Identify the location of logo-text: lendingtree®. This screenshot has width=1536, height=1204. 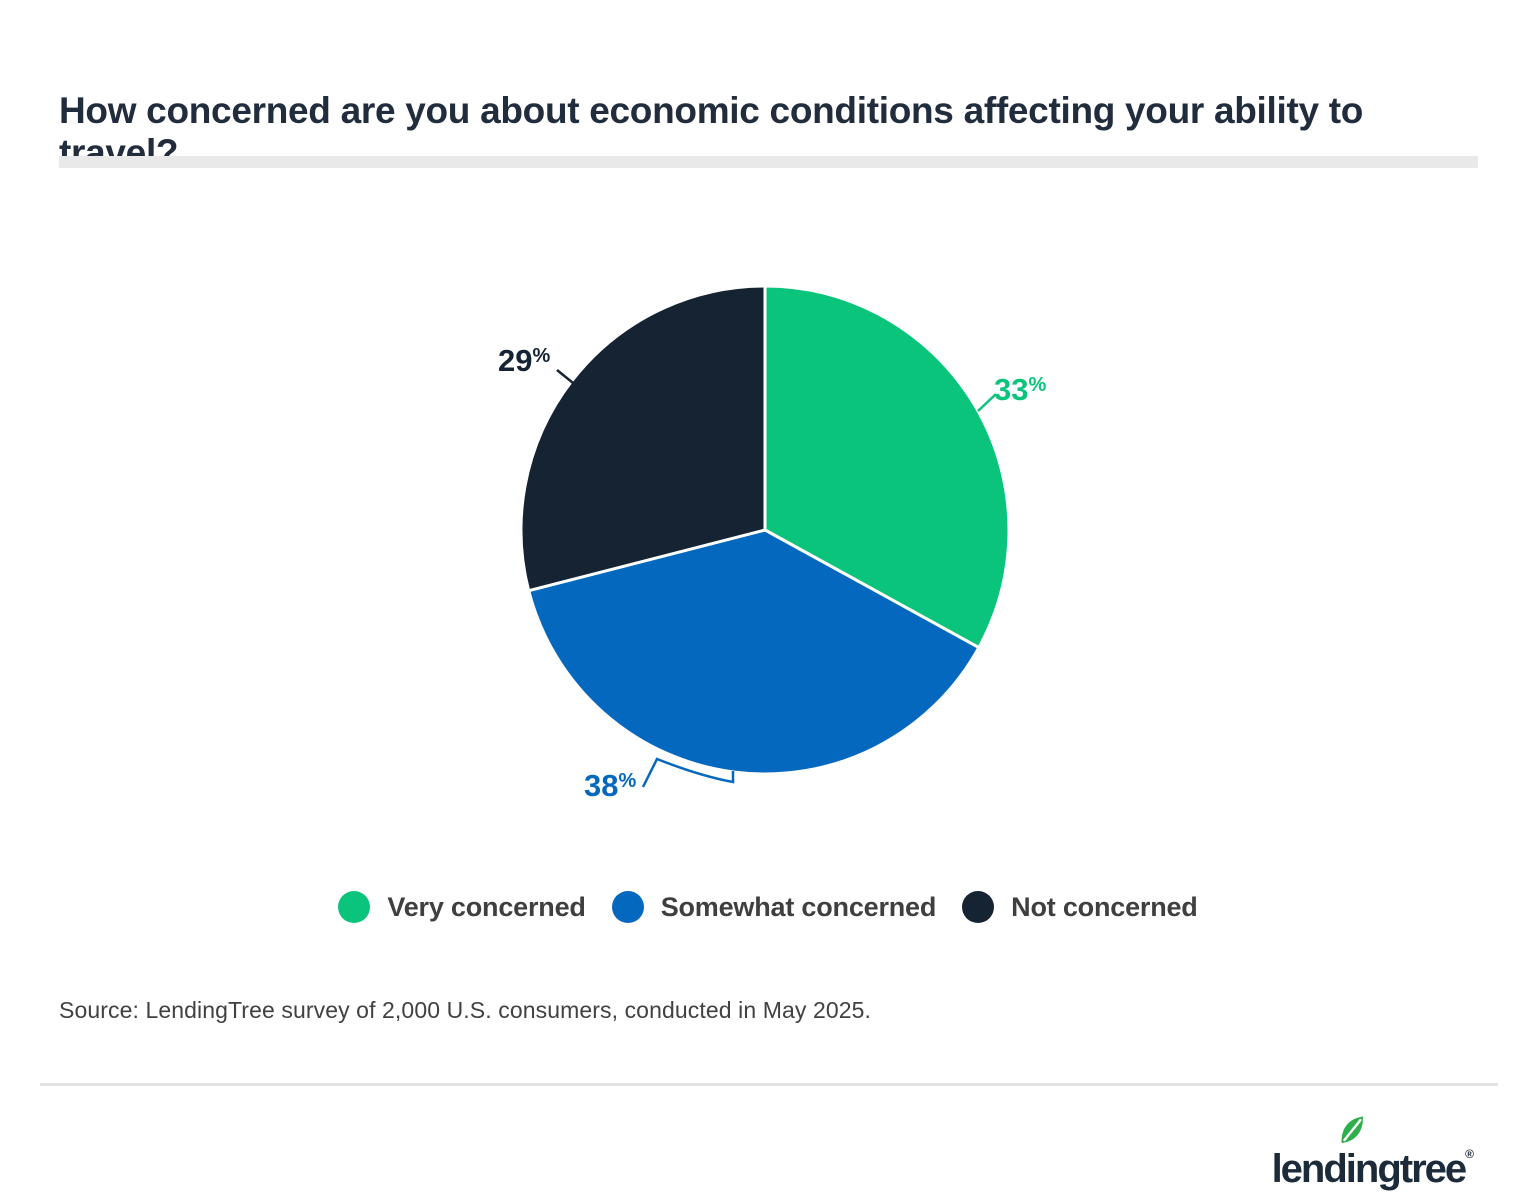
(1373, 1169).